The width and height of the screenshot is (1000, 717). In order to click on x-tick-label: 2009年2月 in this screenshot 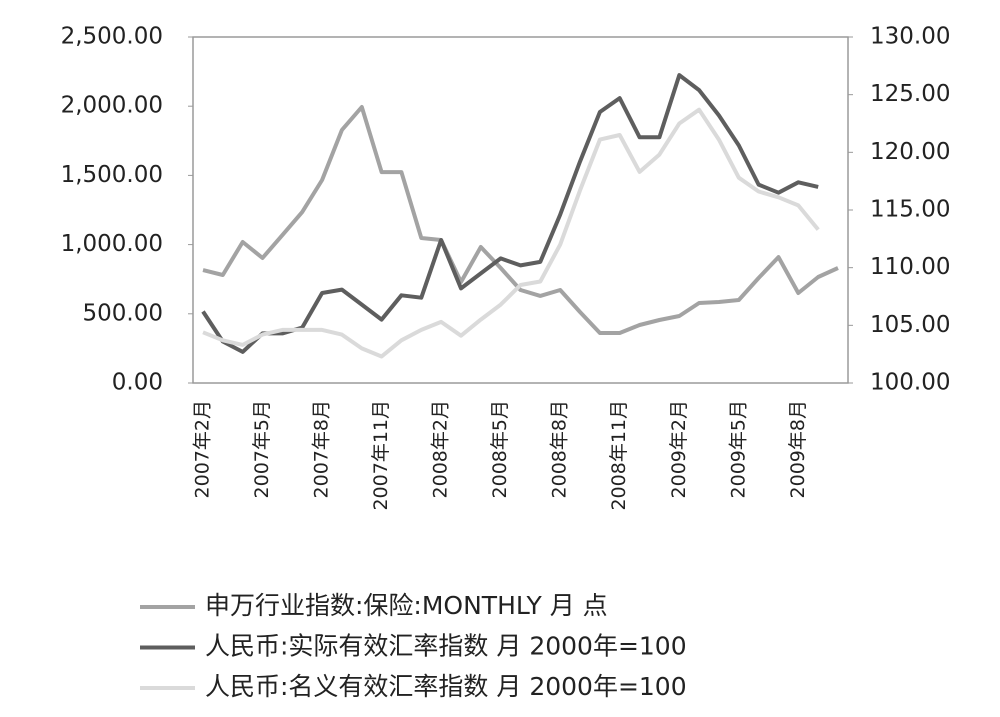, I will do `click(679, 449)`.